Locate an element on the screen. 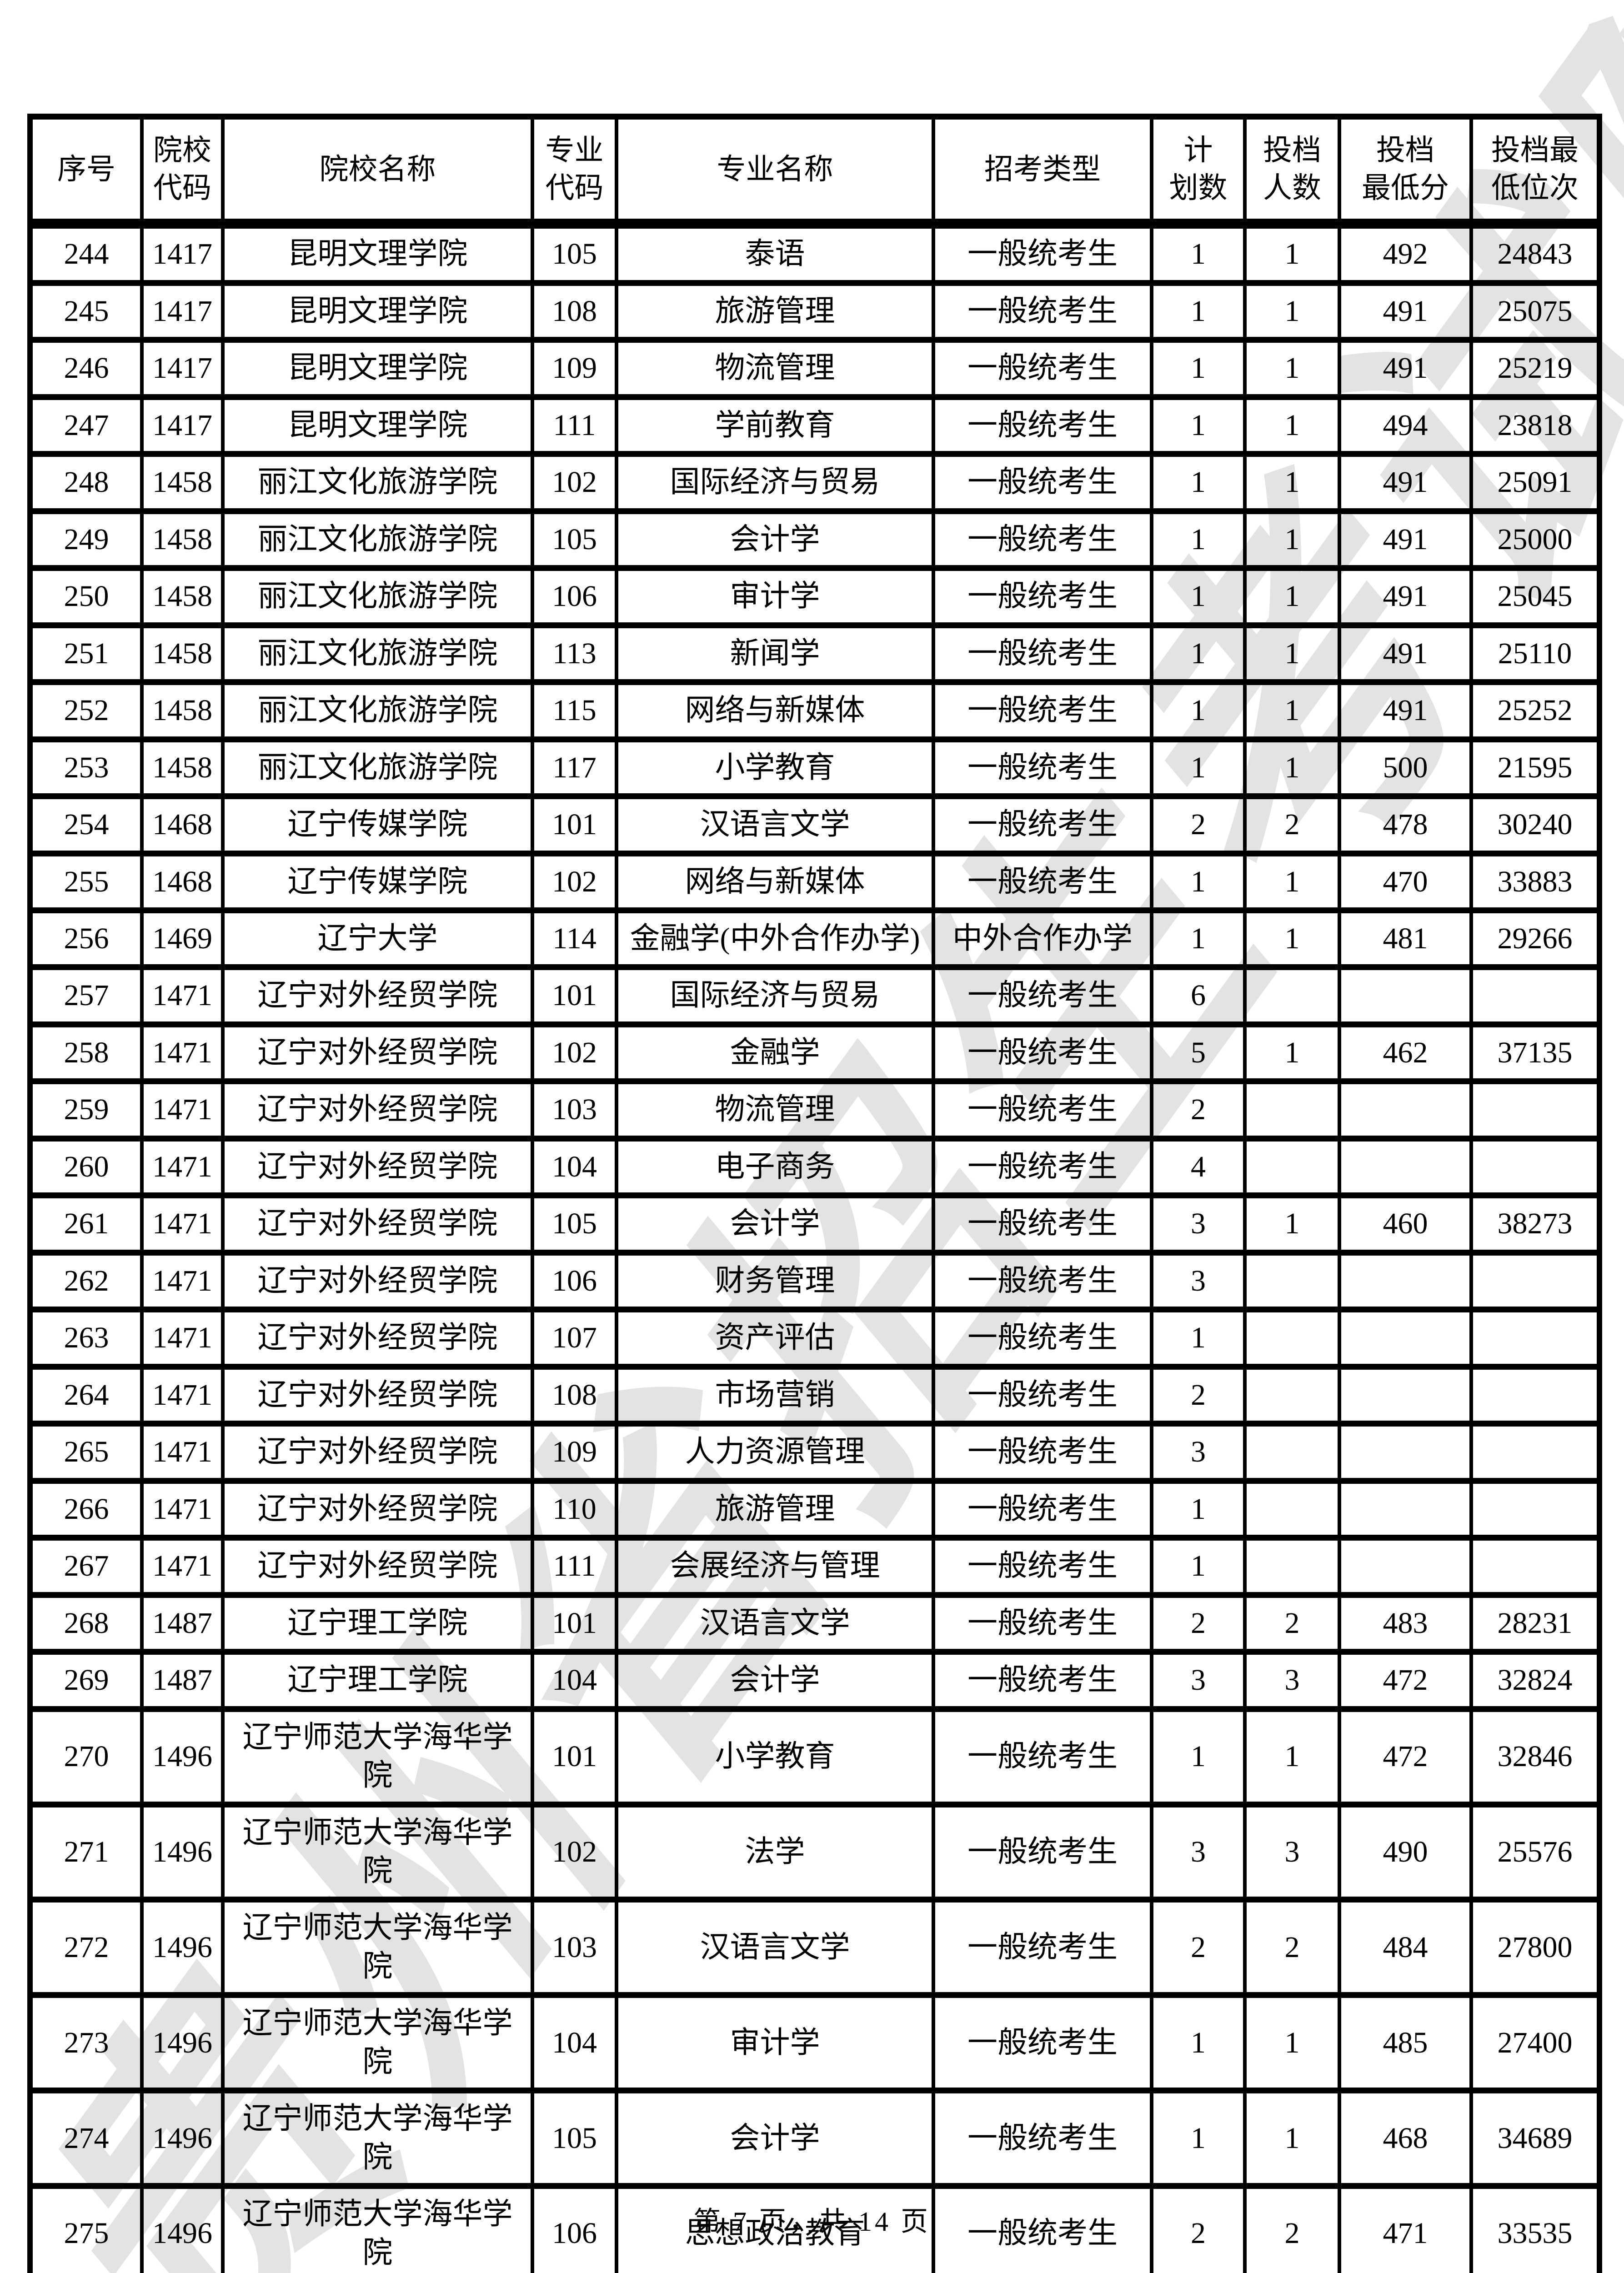  cell-min-rank: 28231 is located at coordinates (1535, 1623).